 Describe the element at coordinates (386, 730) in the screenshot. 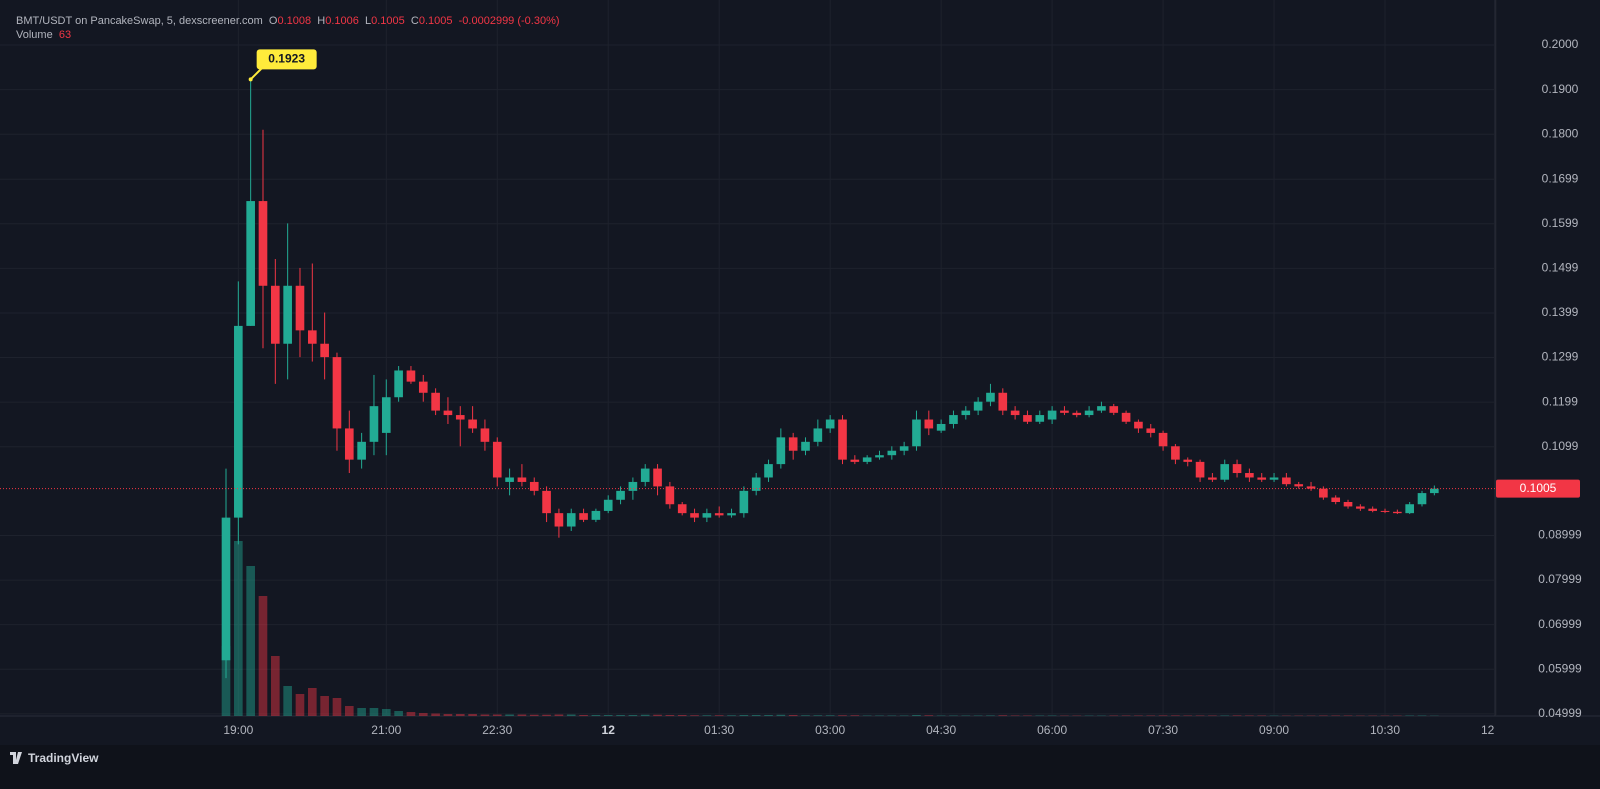

I see `x-tick-label: 21:00` at that location.